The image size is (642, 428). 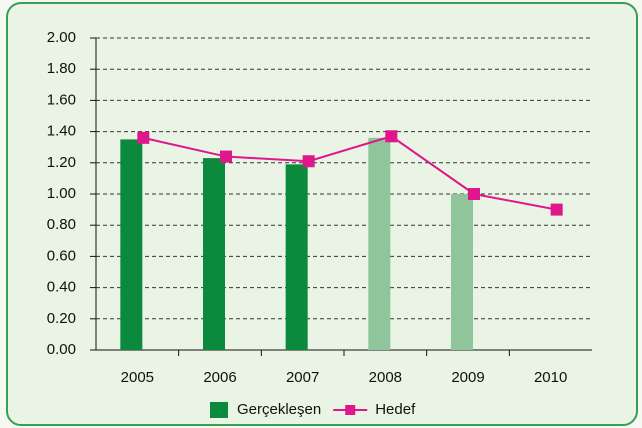 What do you see at coordinates (61, 287) in the screenshot?
I see `y-tick-label: 0.40` at bounding box center [61, 287].